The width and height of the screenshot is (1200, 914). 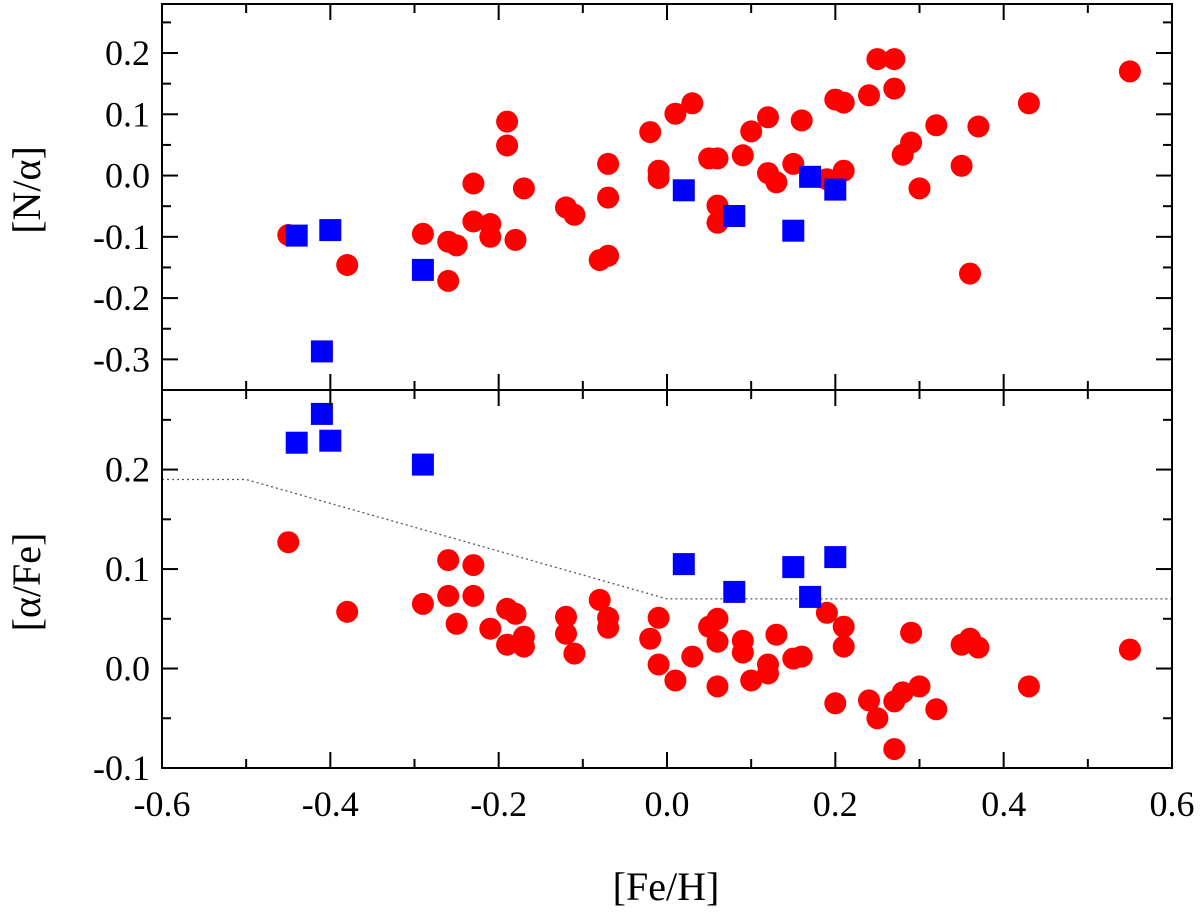 I want to click on y-tick-label: -0.2, so click(x=121, y=298).